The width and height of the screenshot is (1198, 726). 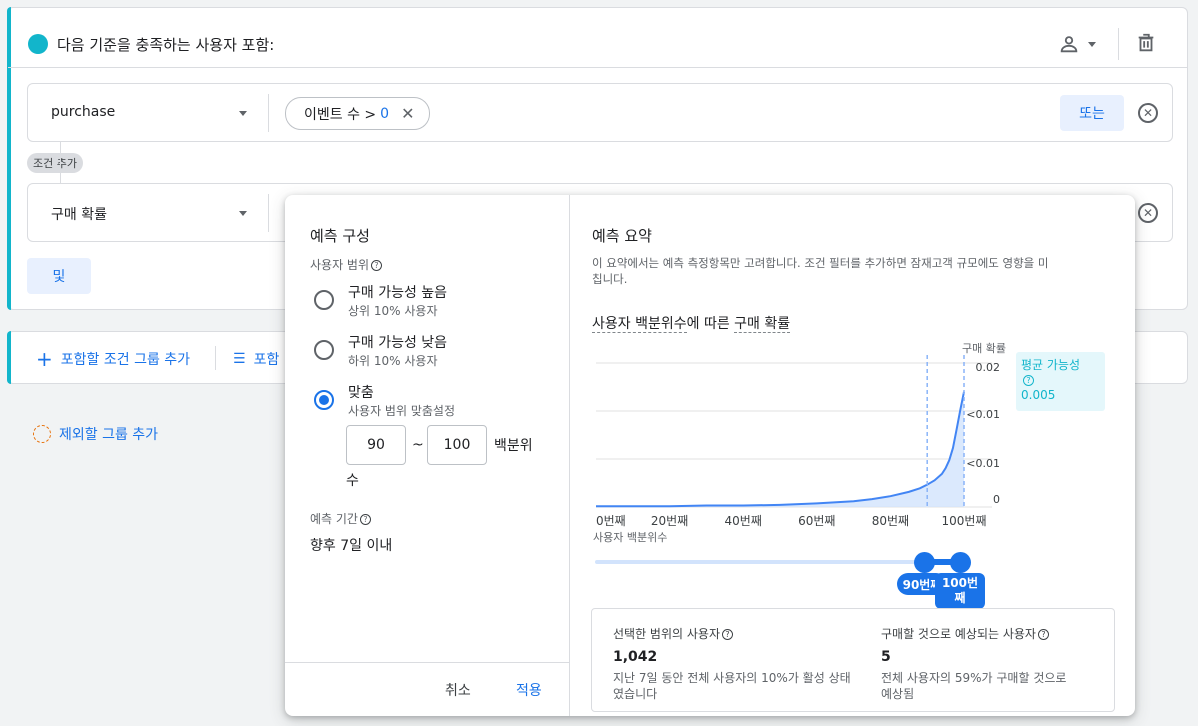 I want to click on range-tilde: ~, so click(x=418, y=445).